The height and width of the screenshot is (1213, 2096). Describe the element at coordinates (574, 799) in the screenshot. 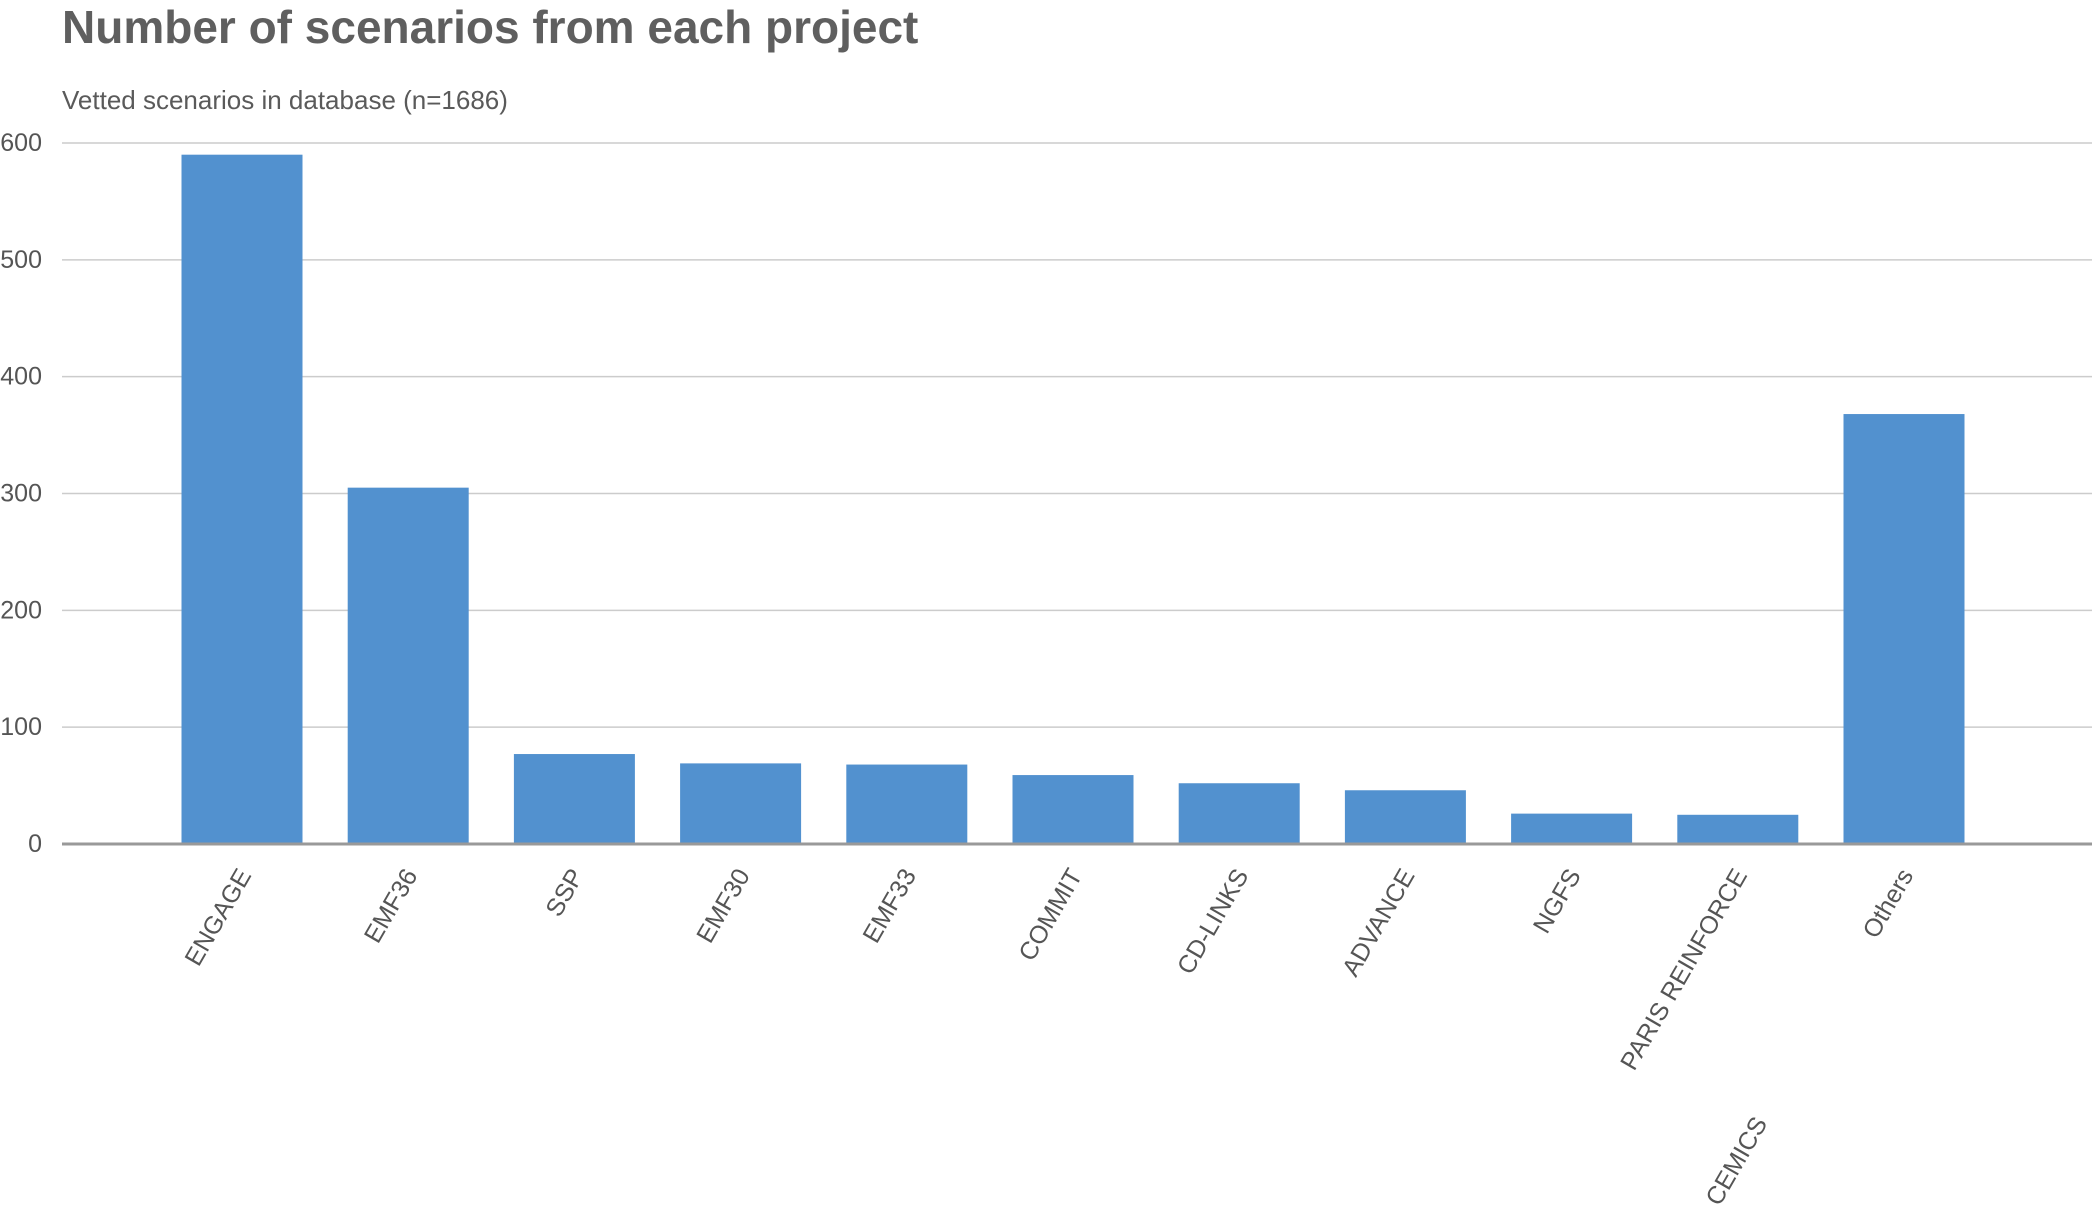

I see `bar-ssp` at that location.